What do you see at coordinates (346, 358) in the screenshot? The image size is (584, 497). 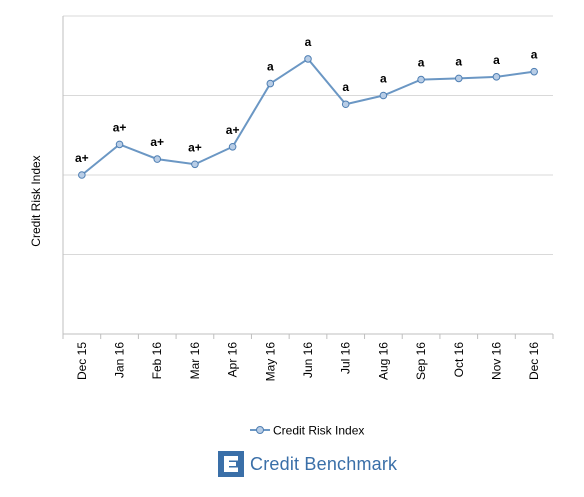 I see `x-tick-label: Jul 16` at bounding box center [346, 358].